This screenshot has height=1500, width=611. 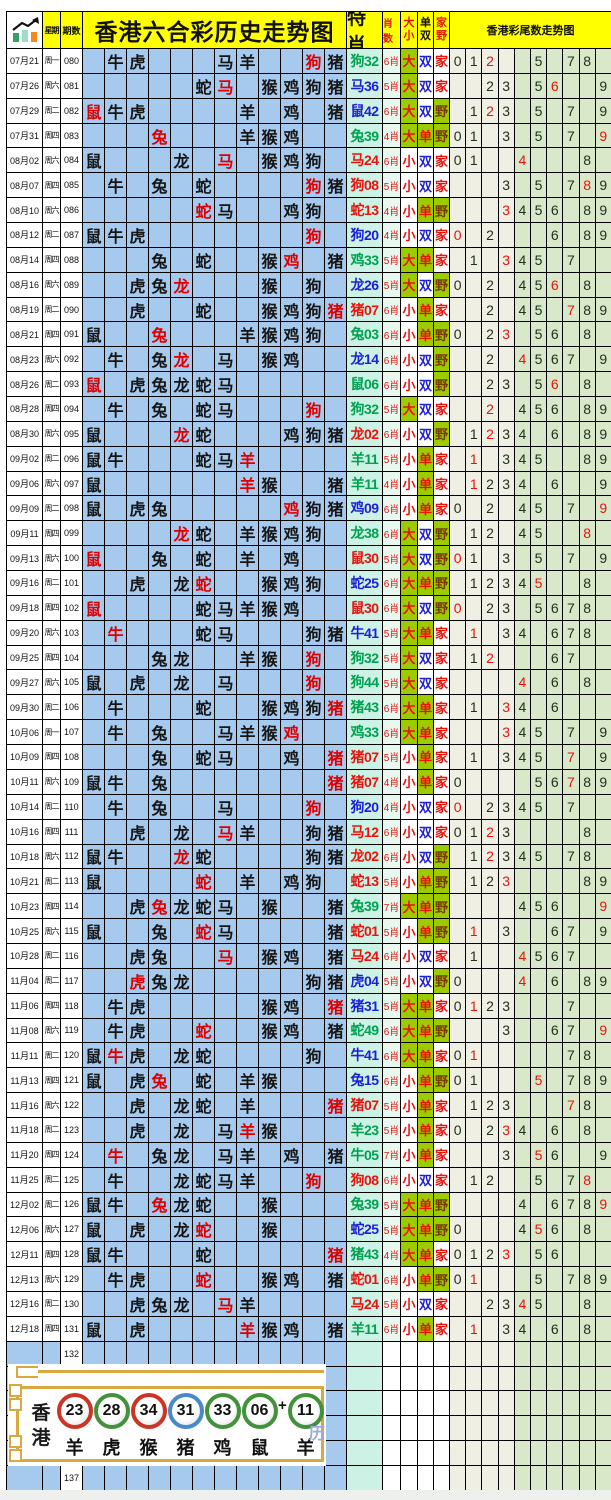 What do you see at coordinates (506, 186) in the screenshot?
I see `tail-cell-3: 3` at bounding box center [506, 186].